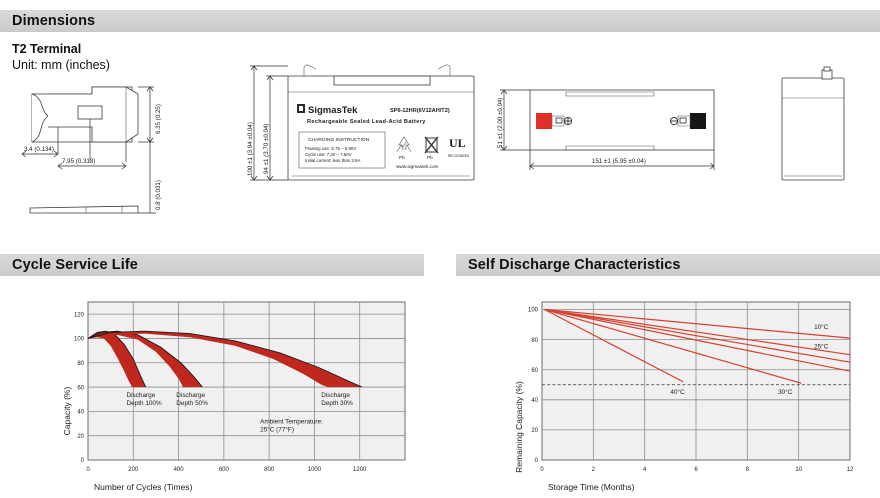 The image size is (880, 498). I want to click on xtick-label: 600, so click(224, 470).